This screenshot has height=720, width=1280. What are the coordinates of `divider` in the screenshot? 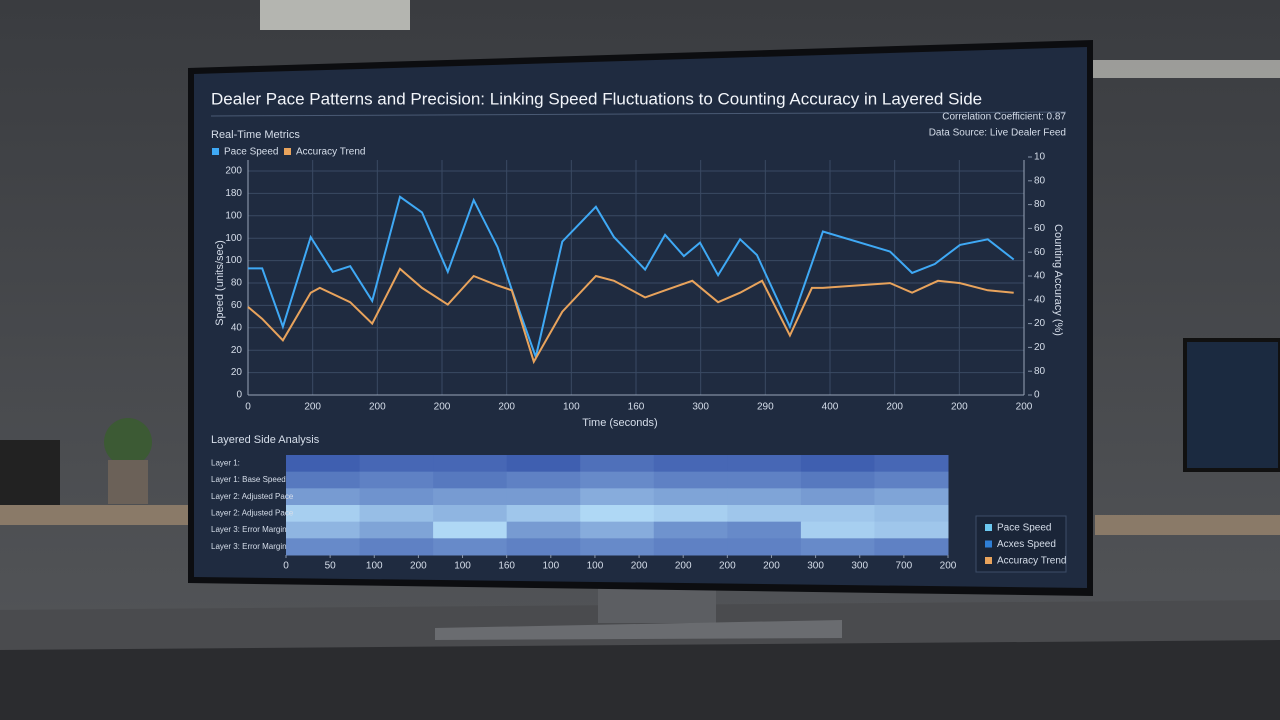 It's located at (638, 114).